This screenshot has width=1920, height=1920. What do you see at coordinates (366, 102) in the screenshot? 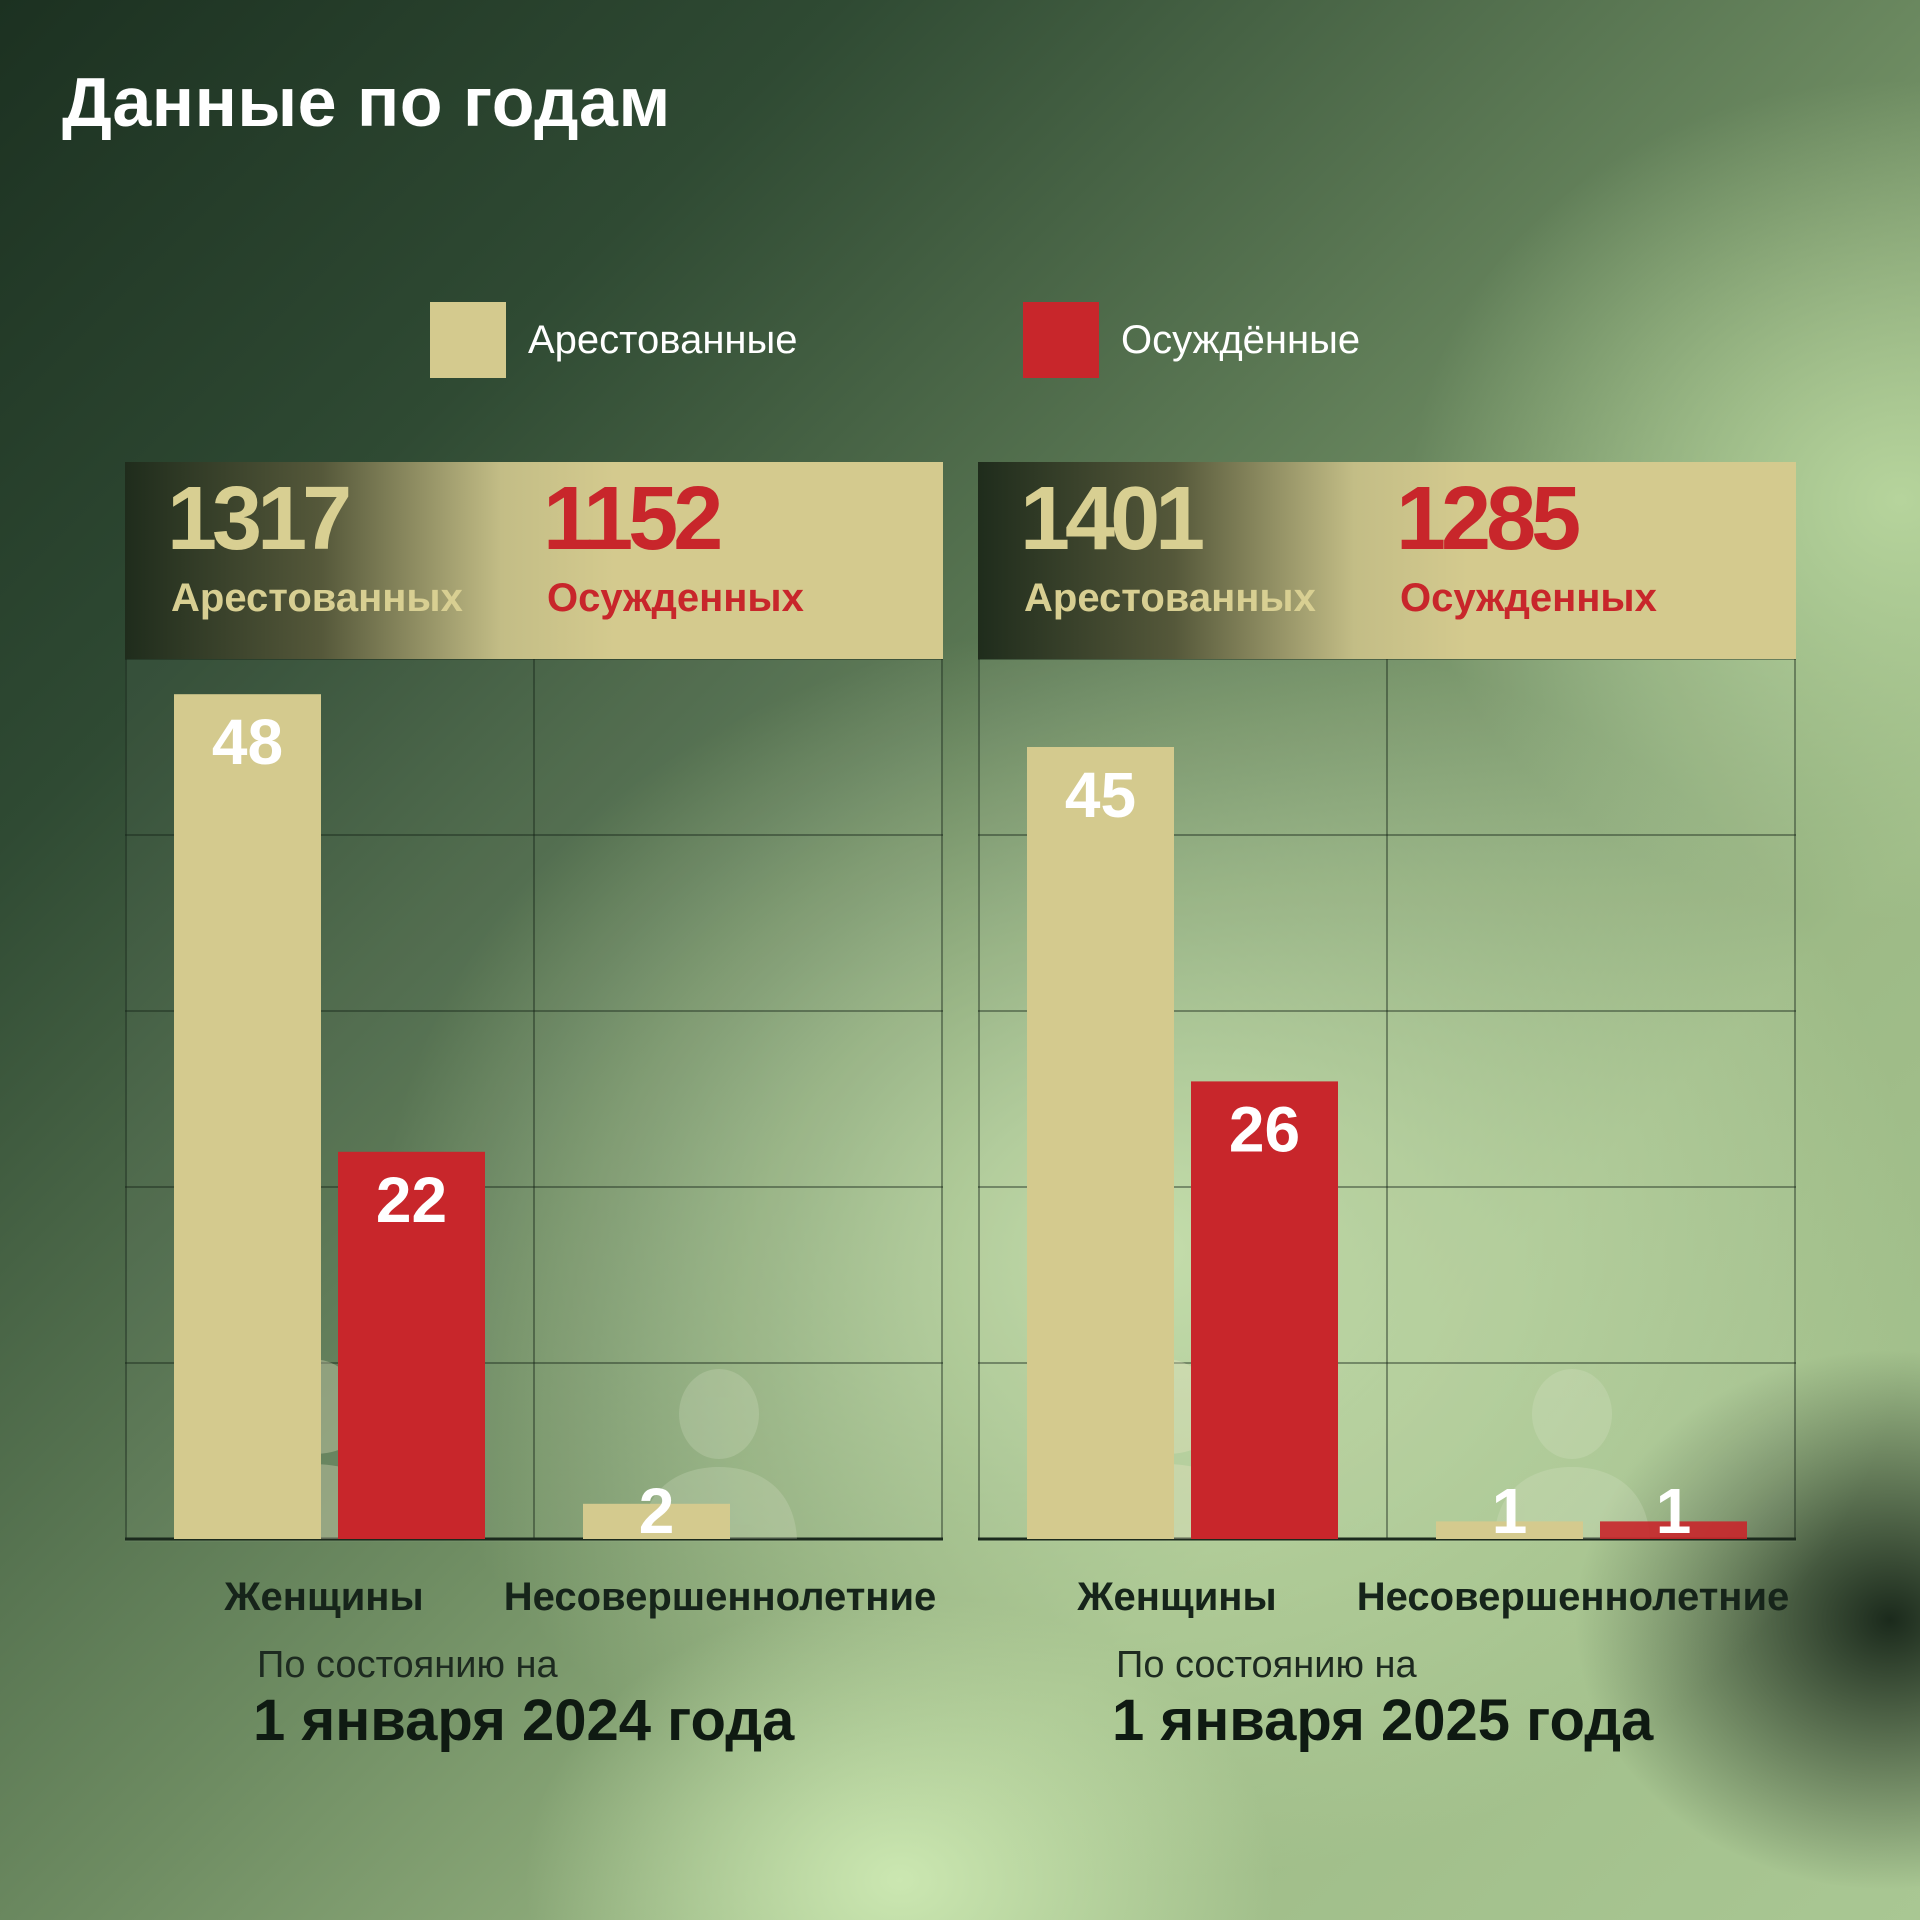
I see `page-title: Данные по годам` at bounding box center [366, 102].